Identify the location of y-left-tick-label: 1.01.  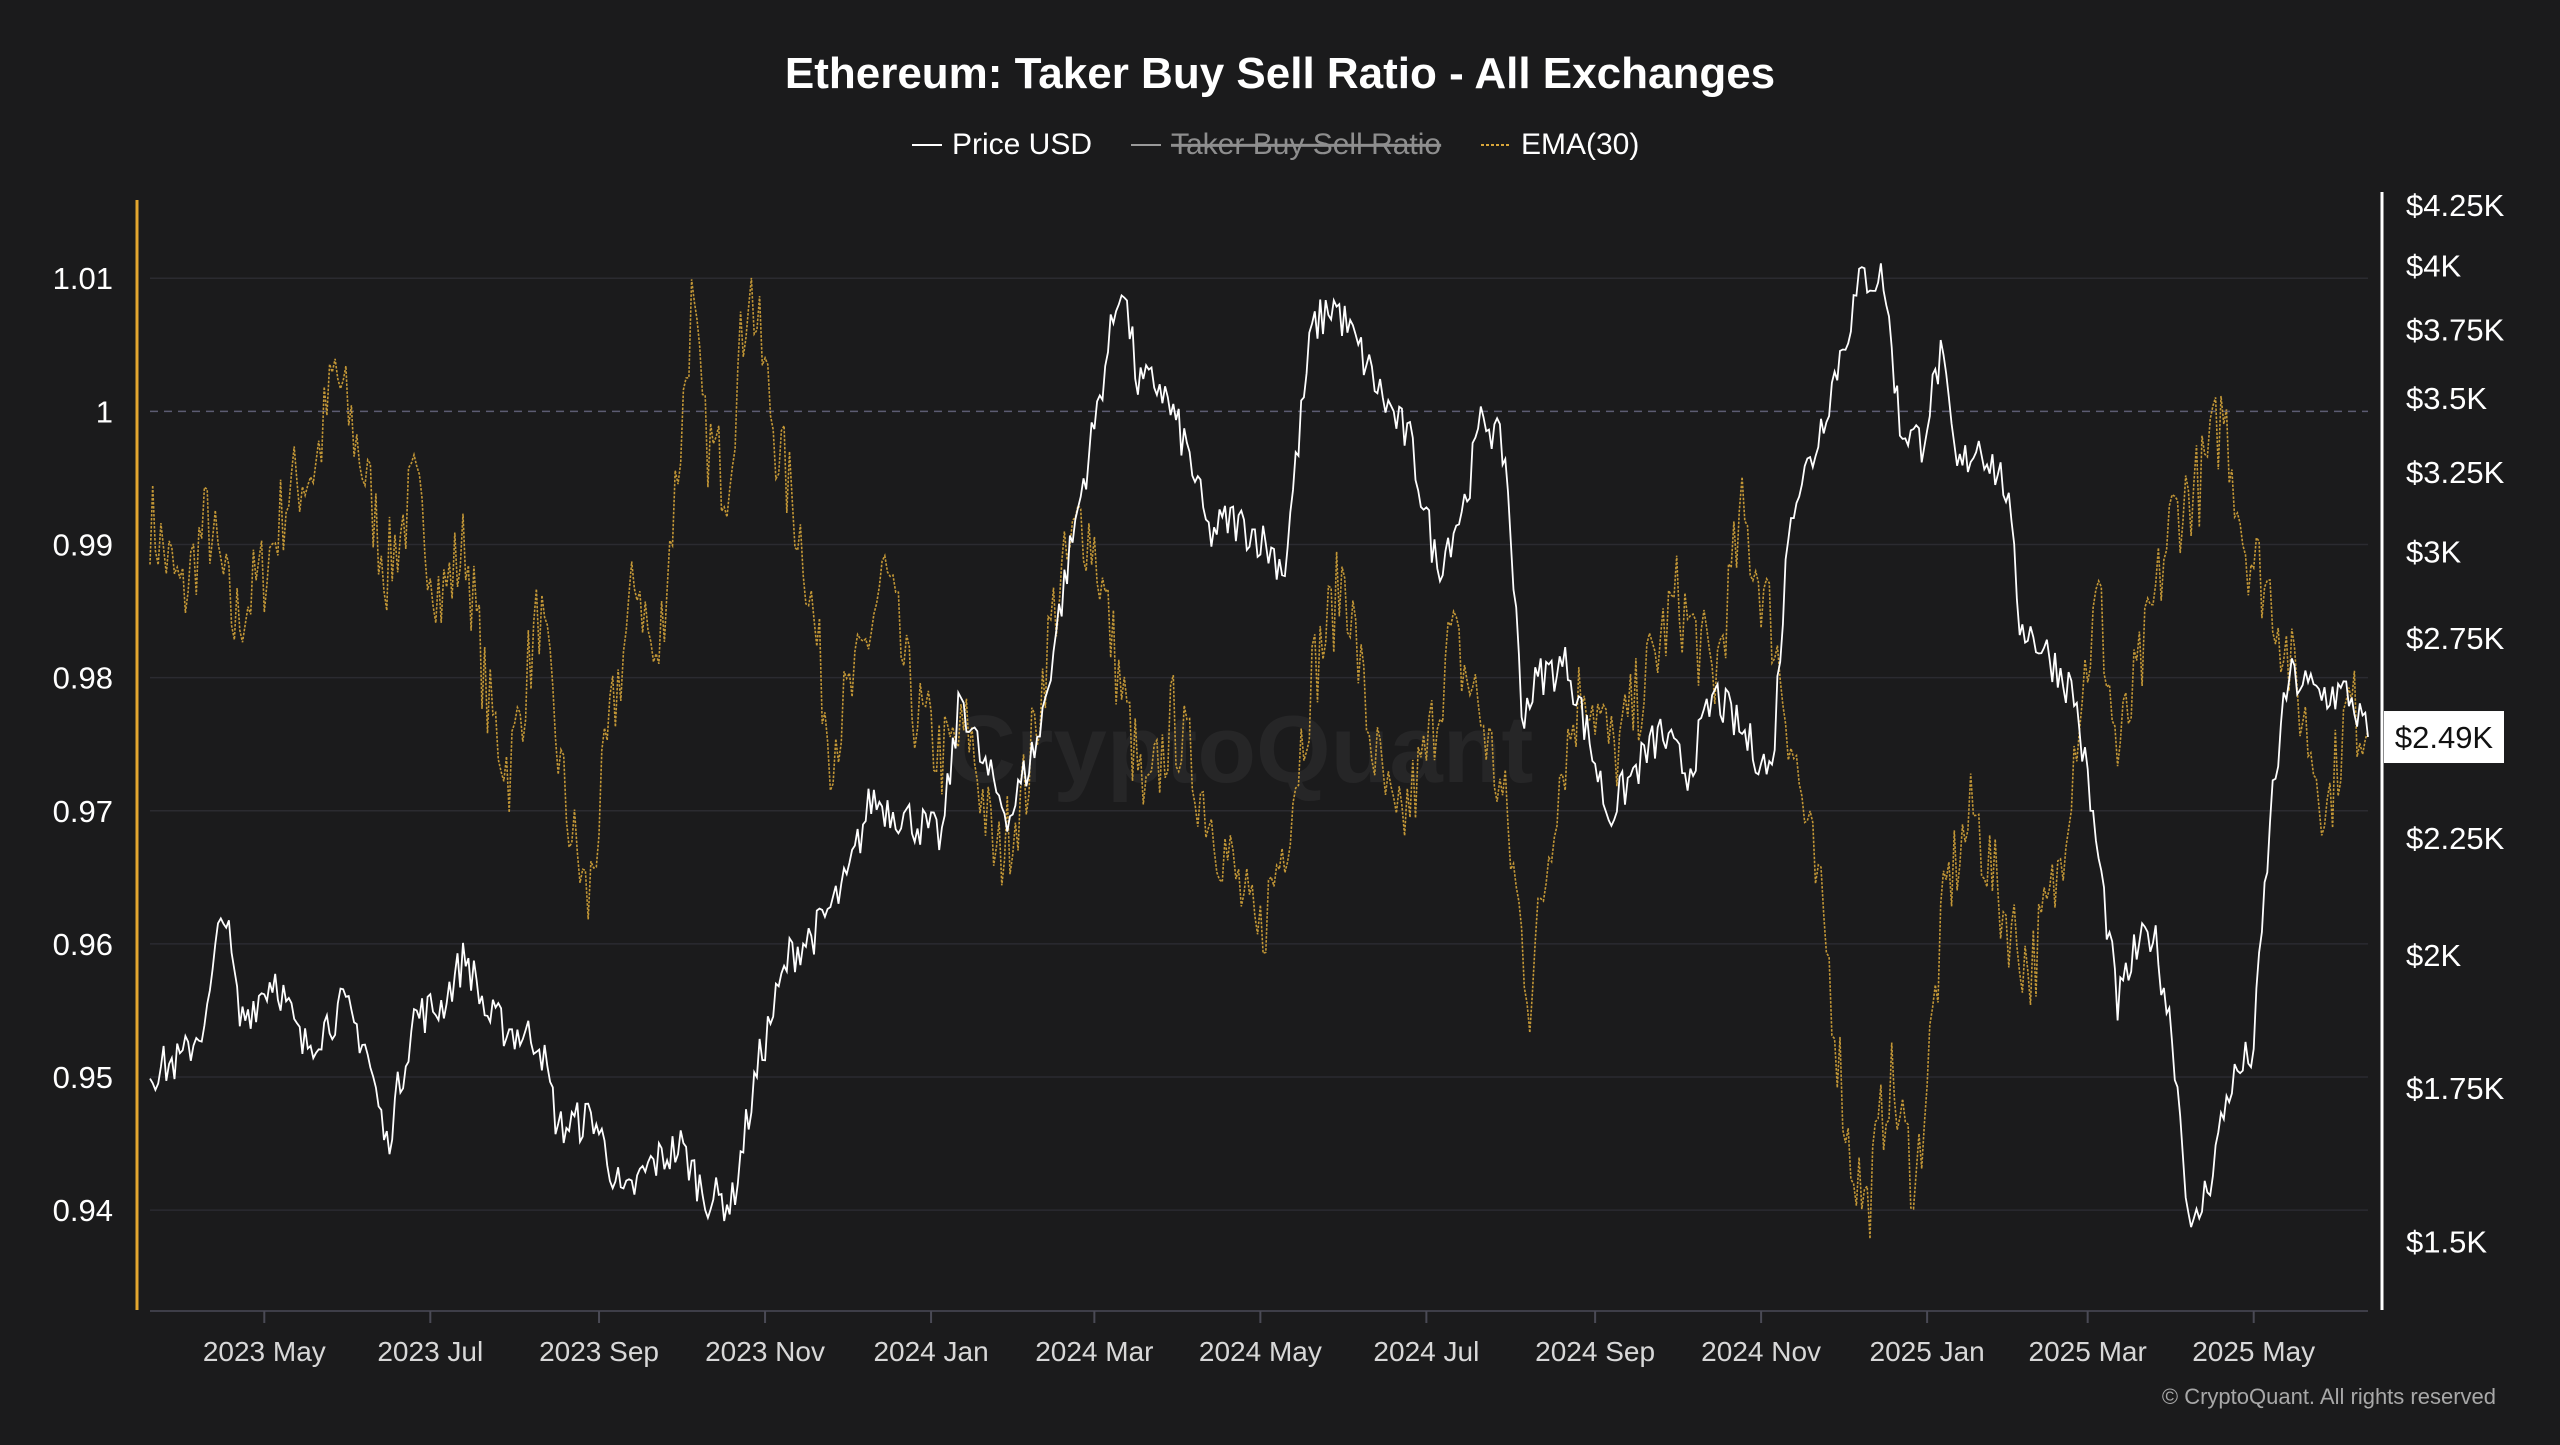
(83, 278).